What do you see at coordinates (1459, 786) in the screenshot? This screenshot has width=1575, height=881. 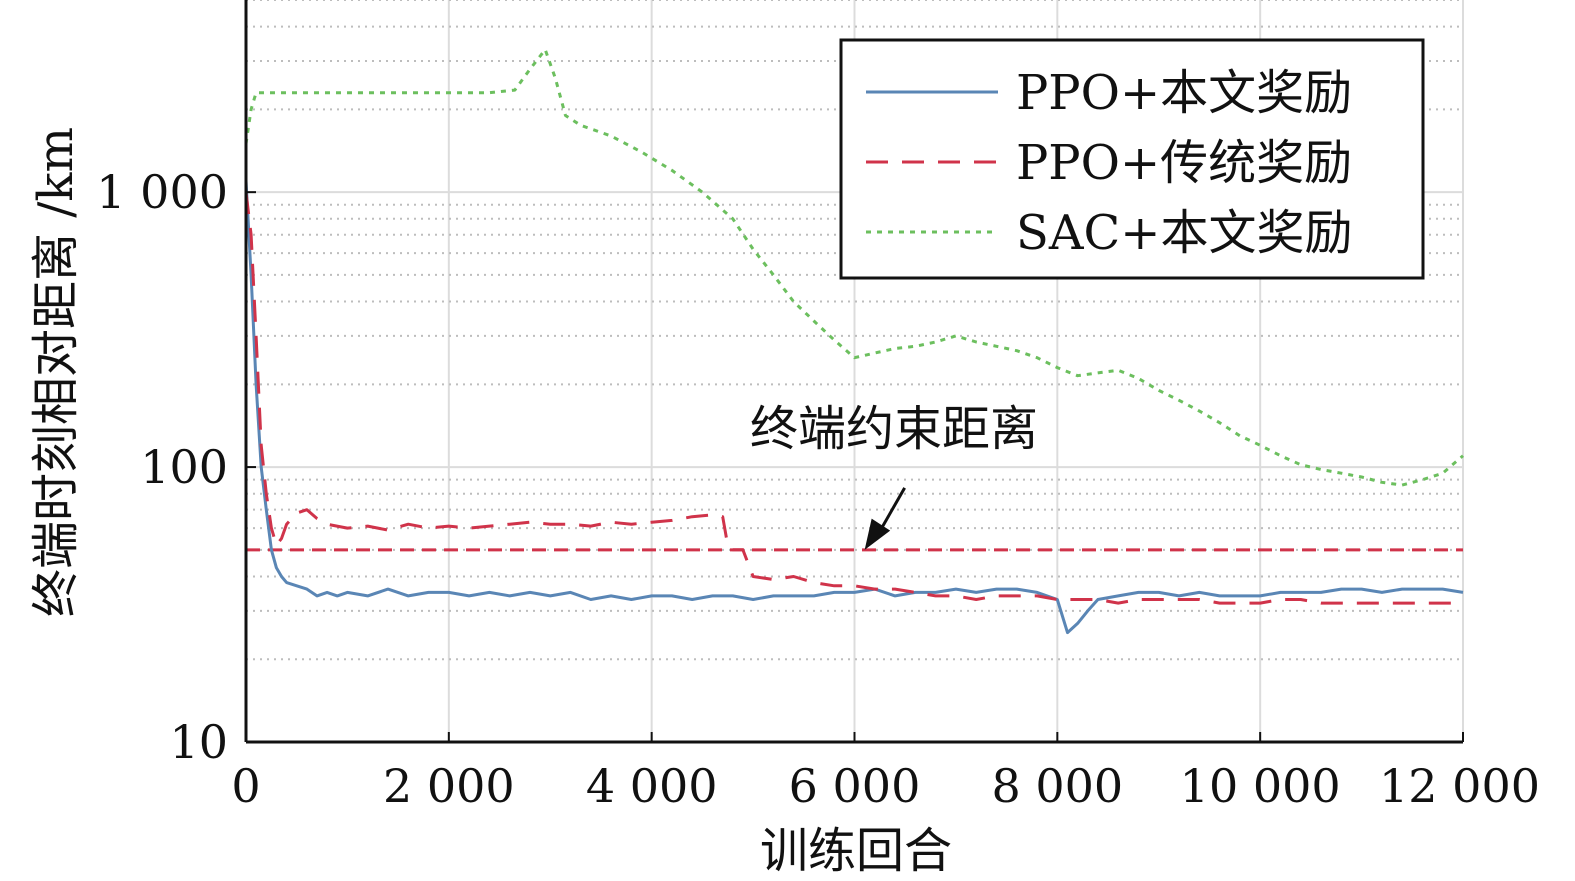 I see `x-tick-label: 12 000` at bounding box center [1459, 786].